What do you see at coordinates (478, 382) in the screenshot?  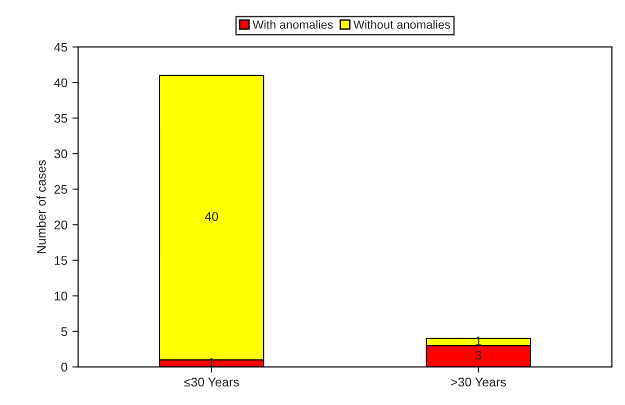 I see `x-tick-label: >30 Years` at bounding box center [478, 382].